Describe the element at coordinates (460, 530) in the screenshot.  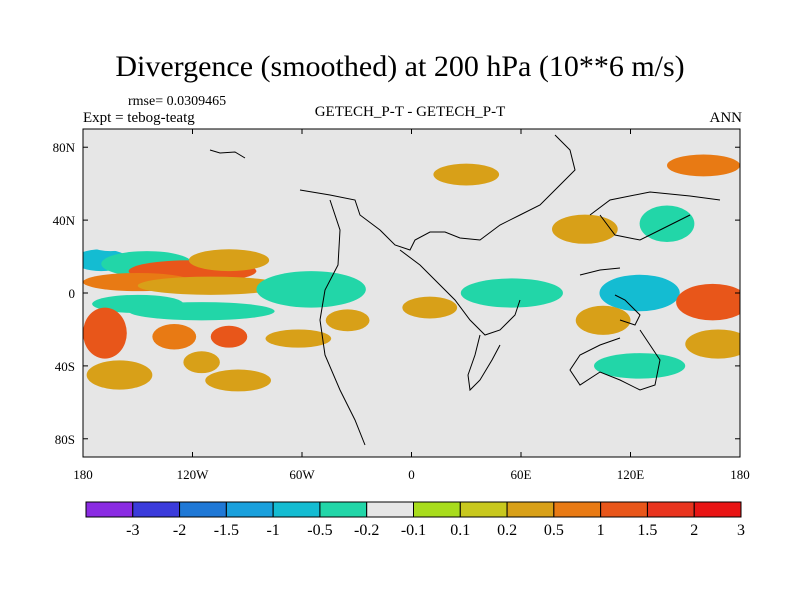
I see `colorbar-label: 0.1` at that location.